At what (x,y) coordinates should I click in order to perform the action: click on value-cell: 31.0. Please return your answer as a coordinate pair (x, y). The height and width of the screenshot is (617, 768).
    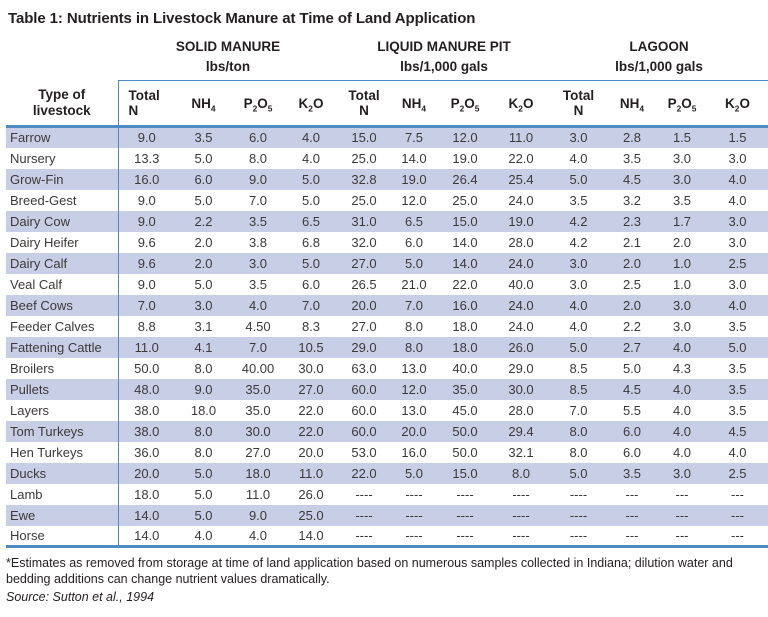
    Looking at the image, I should click on (364, 221).